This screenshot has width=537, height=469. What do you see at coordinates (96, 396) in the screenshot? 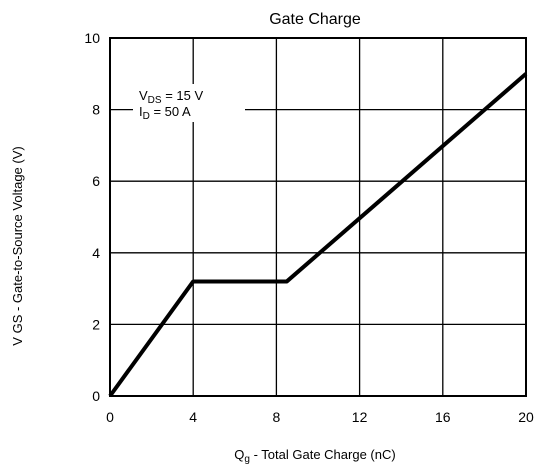
I see `y-tick-label: 0` at bounding box center [96, 396].